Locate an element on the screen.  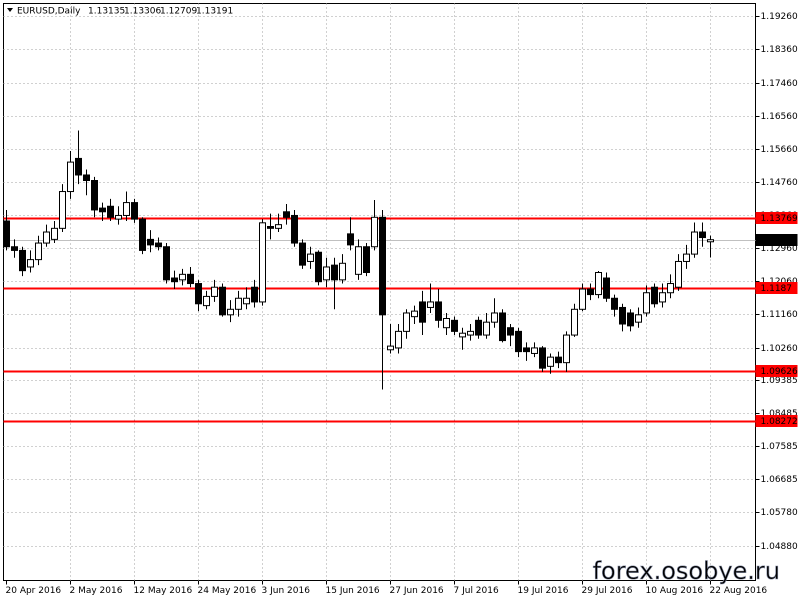
x-tick-label: 7 Jul 2016 is located at coordinates (476, 591).